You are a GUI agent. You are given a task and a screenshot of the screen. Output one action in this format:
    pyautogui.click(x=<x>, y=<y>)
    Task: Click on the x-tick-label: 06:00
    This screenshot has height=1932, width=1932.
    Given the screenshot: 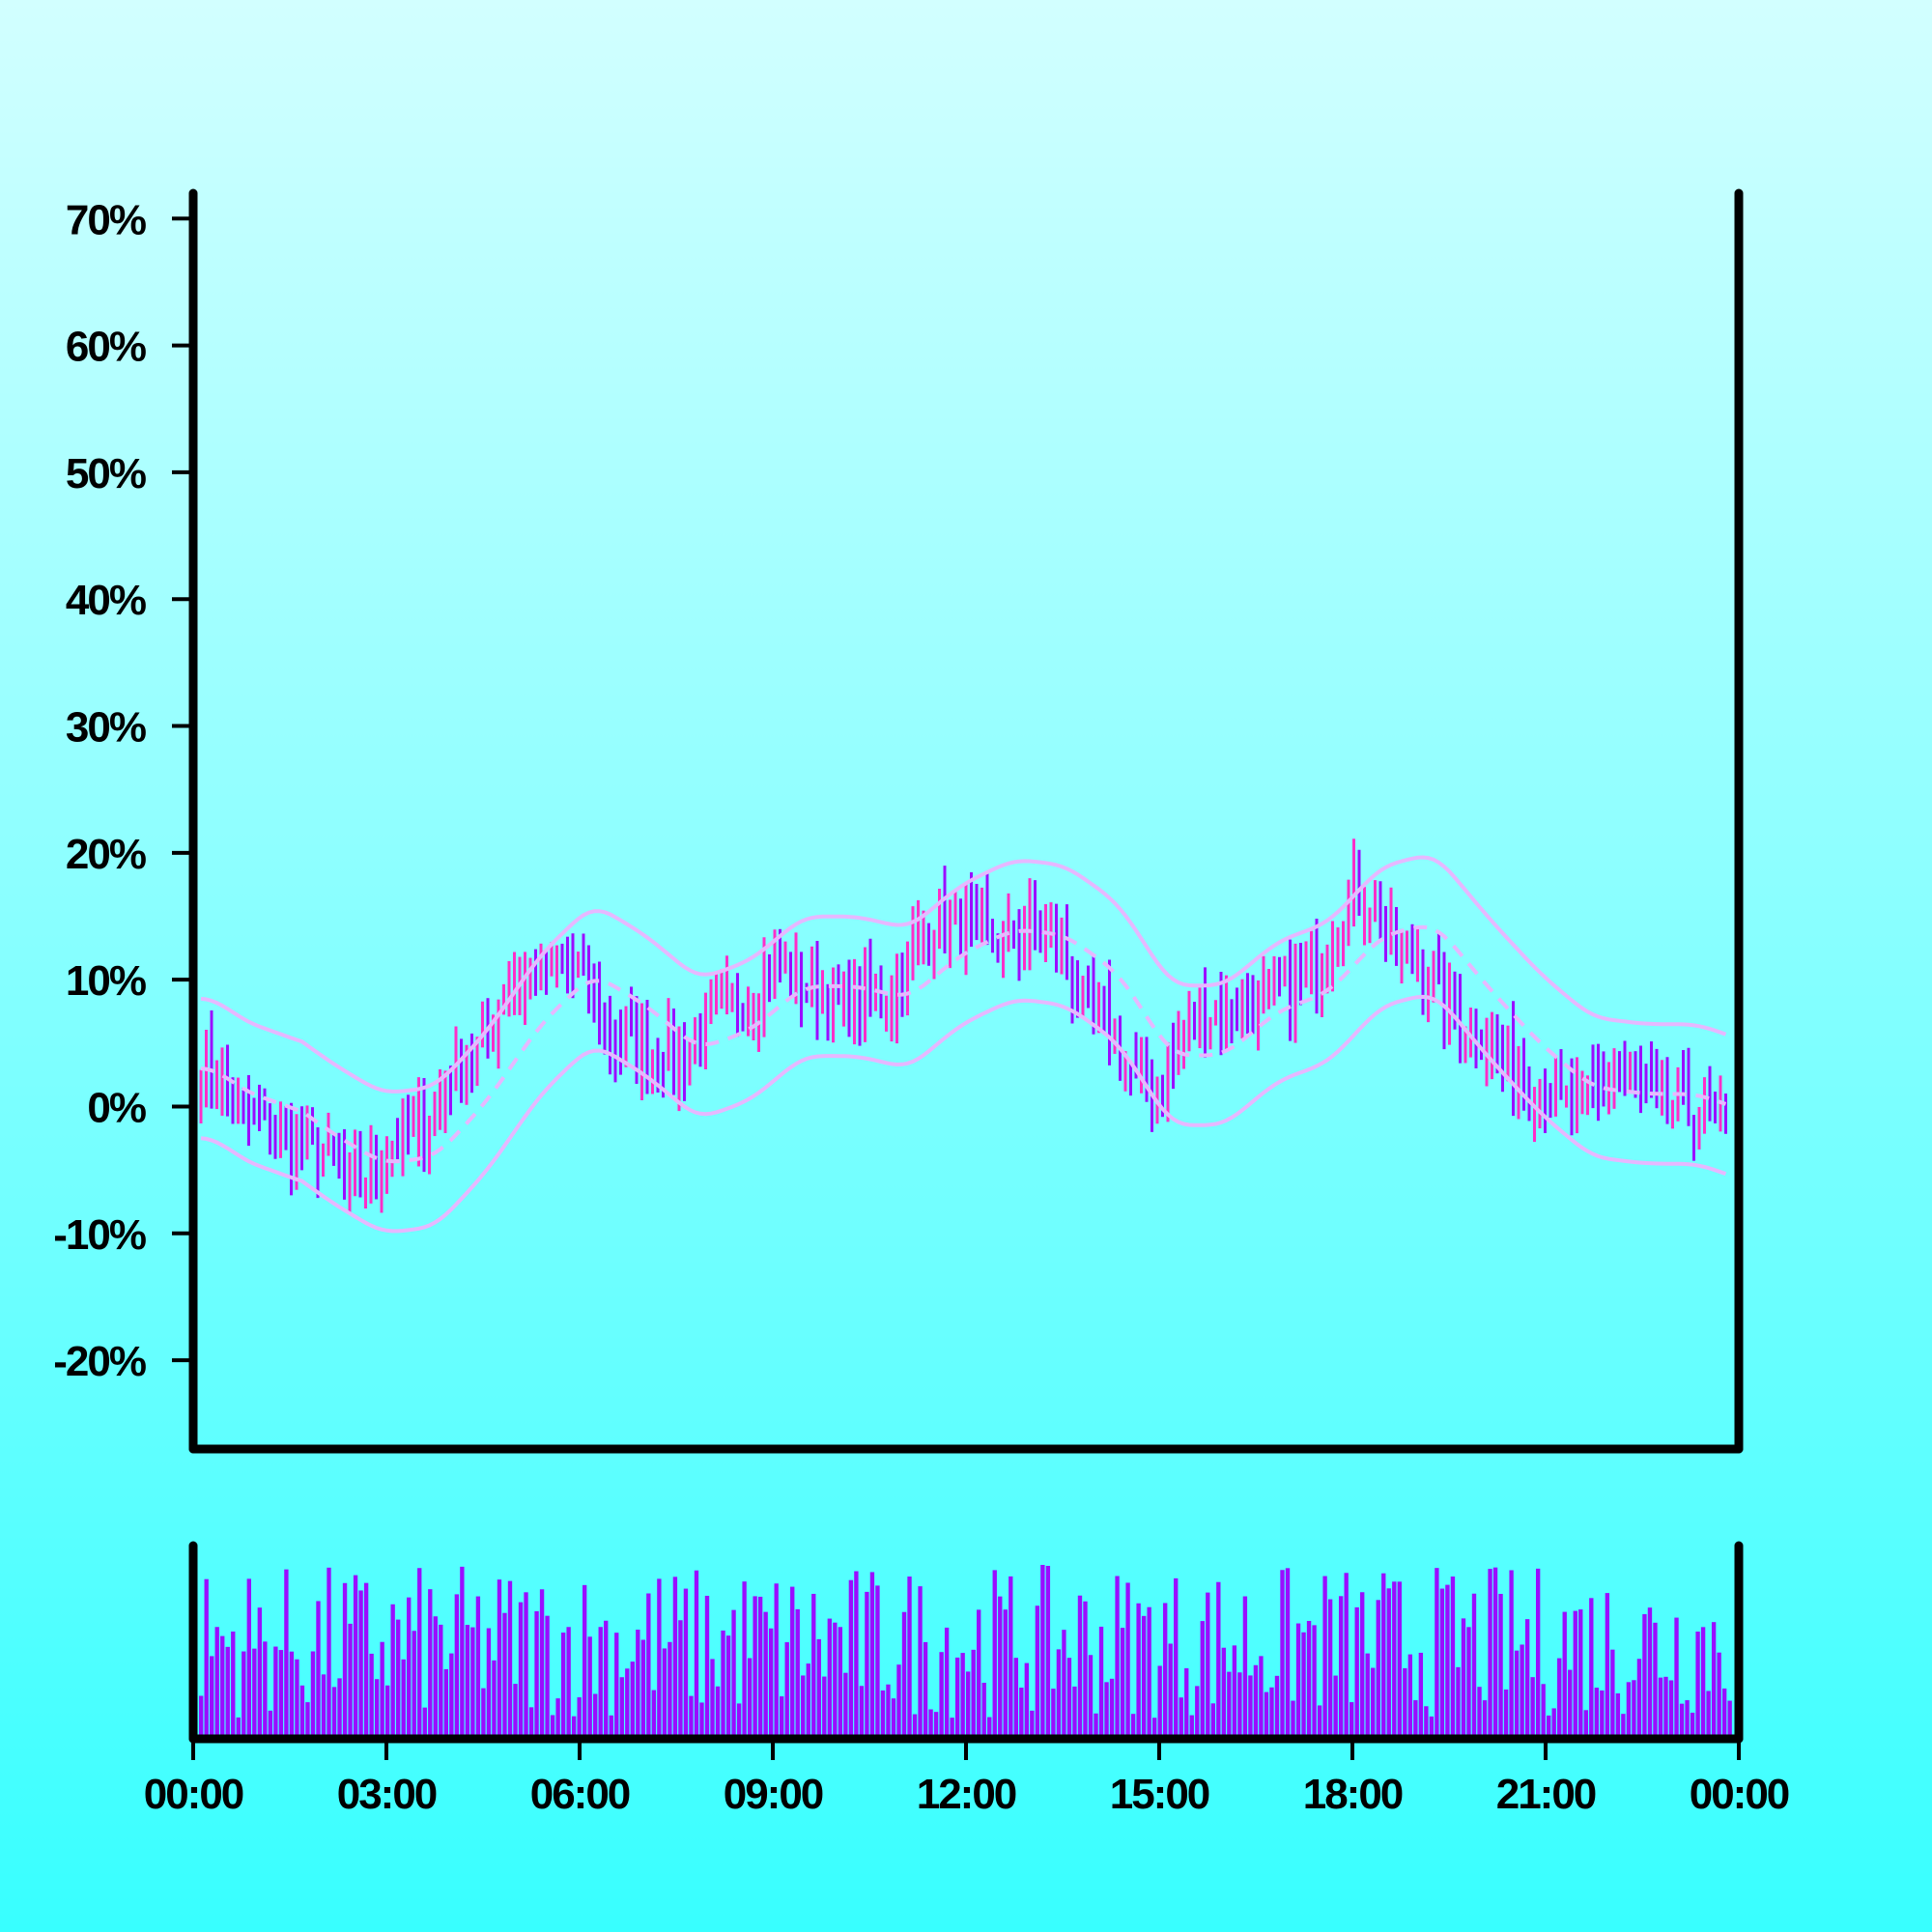 What is the action you would take?
    pyautogui.click(x=580, y=1794)
    